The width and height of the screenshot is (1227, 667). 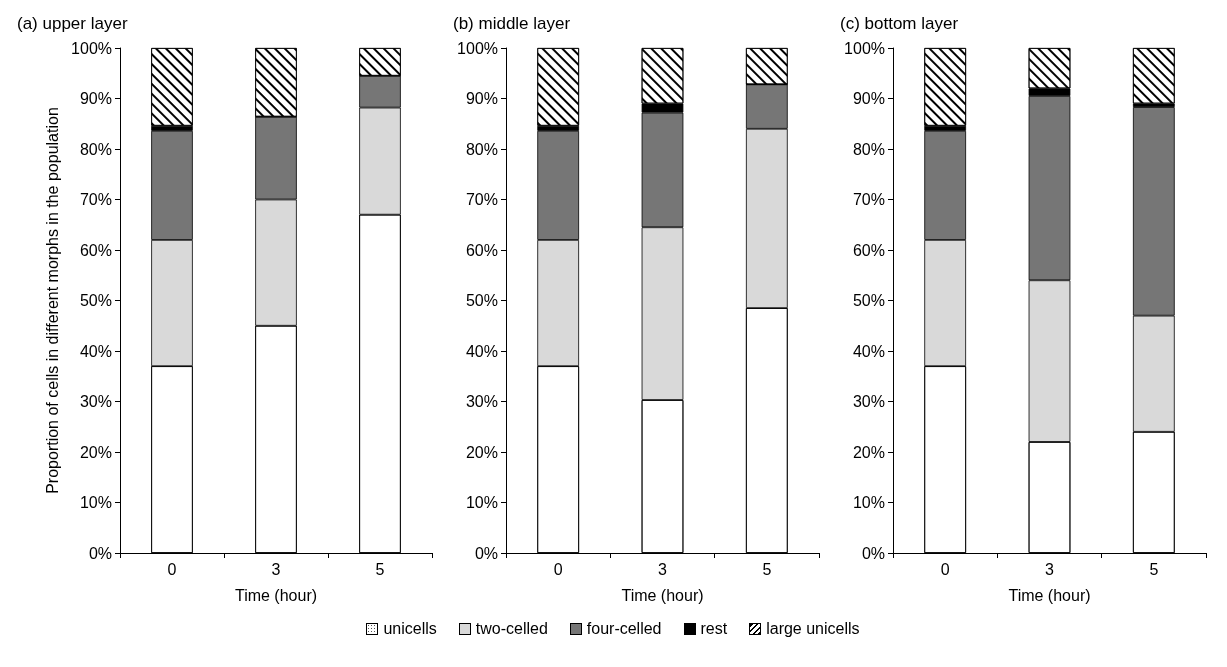 What do you see at coordinates (899, 23) in the screenshot?
I see `chart-title: (c) bottom layer` at bounding box center [899, 23].